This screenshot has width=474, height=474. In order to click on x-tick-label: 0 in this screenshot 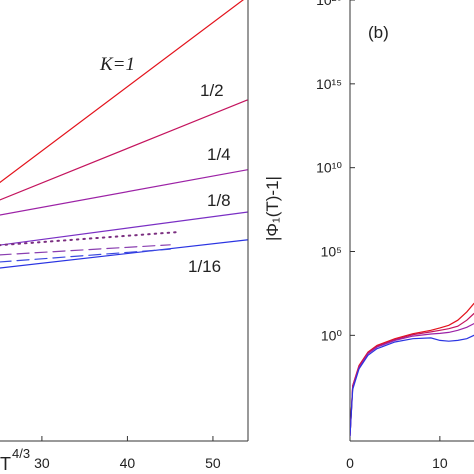, I will do `click(350, 463)`.